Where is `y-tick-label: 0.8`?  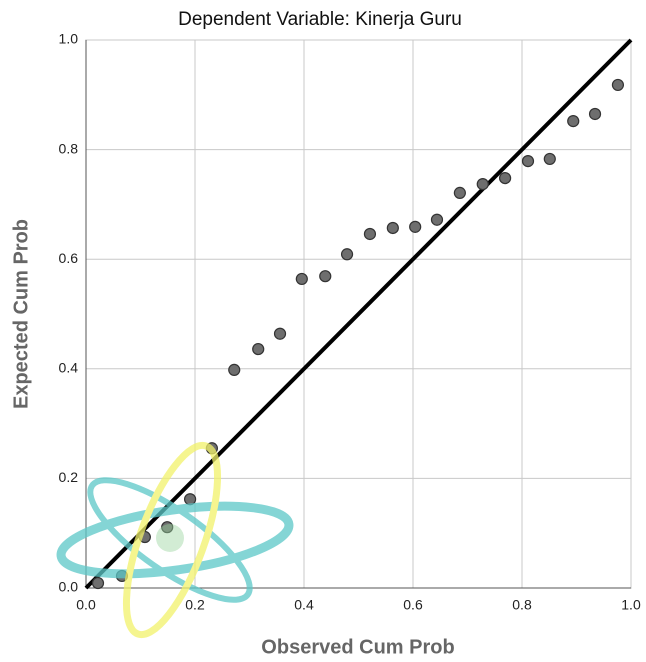 y-tick-label: 0.8 is located at coordinates (69, 148).